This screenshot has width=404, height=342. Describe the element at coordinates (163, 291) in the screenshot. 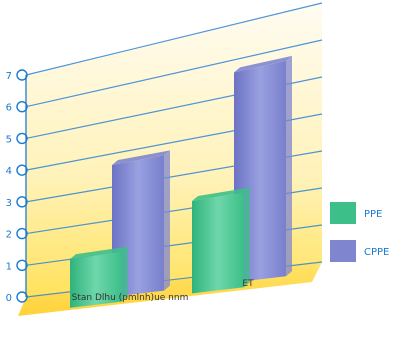

I see `x-axis: Stan Dlhu (pmlnh)ue nnm ET` at that location.